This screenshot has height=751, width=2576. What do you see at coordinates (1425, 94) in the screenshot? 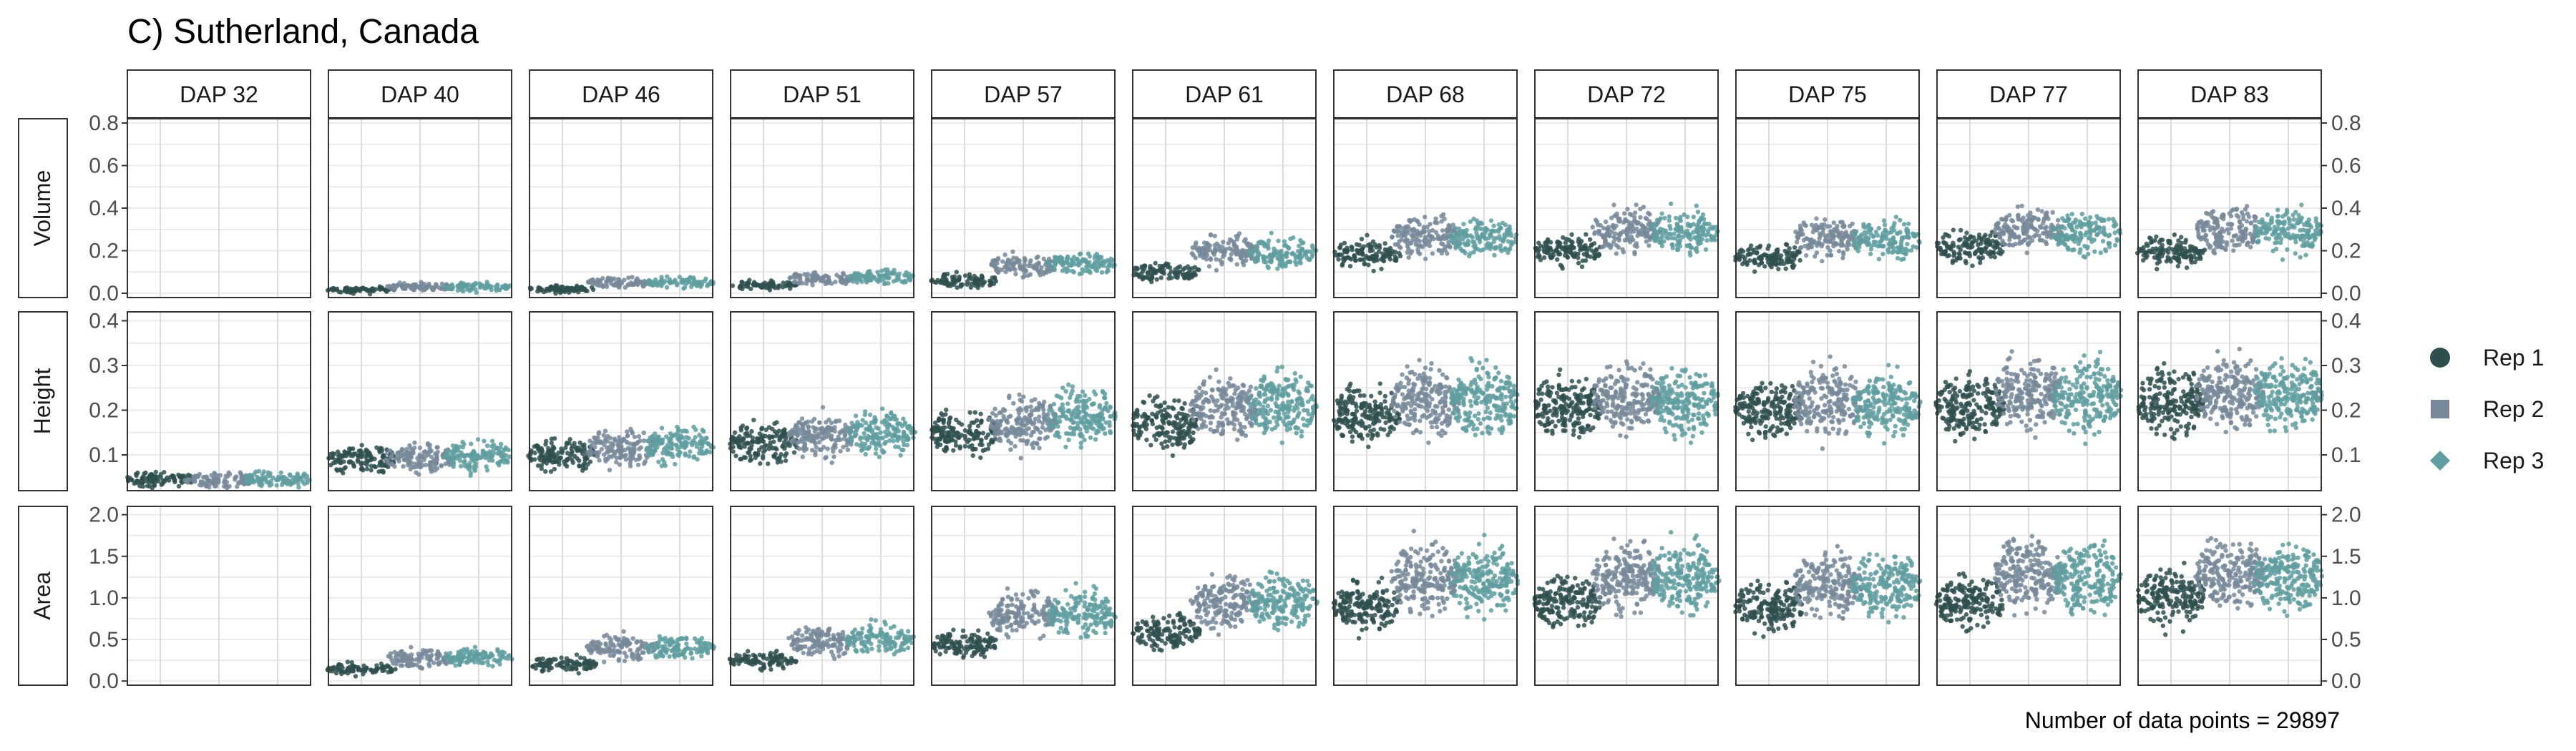
I see `column-label: DAP 68` at bounding box center [1425, 94].